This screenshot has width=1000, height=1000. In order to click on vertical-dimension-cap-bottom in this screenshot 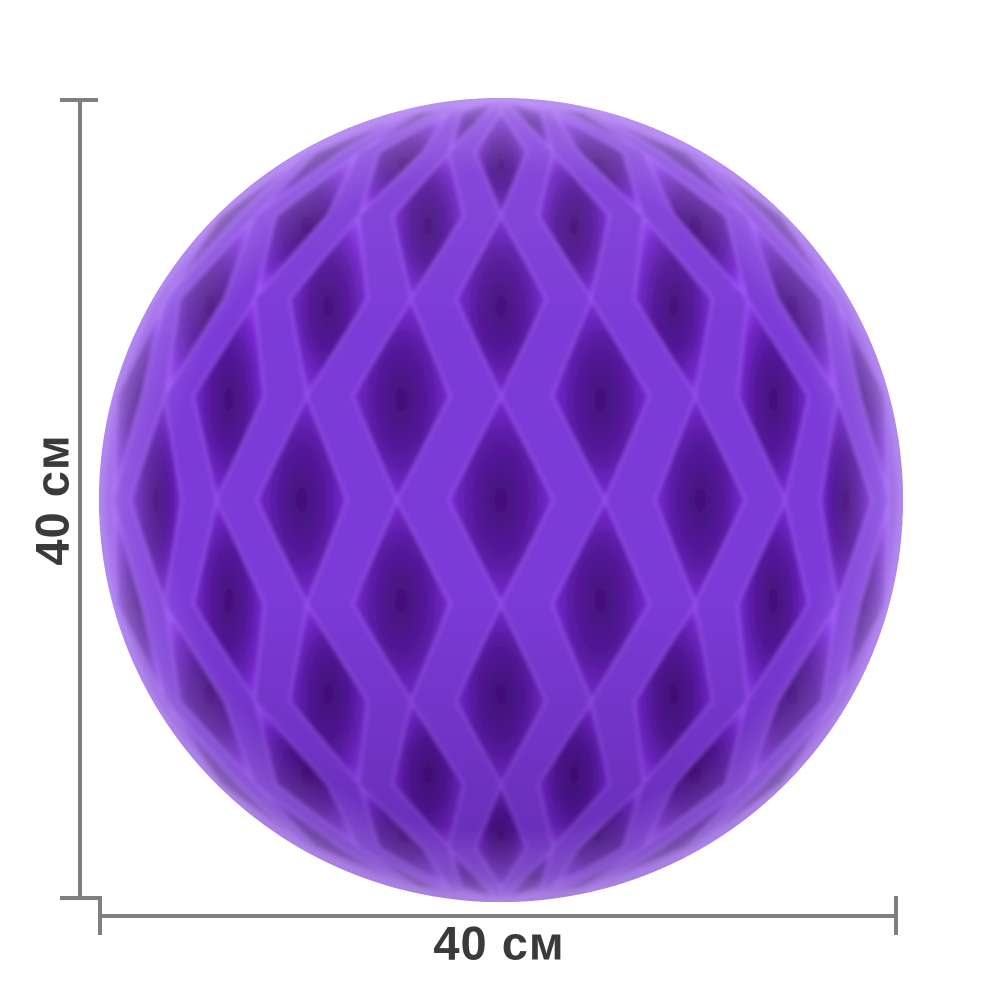, I will do `click(79, 898)`.